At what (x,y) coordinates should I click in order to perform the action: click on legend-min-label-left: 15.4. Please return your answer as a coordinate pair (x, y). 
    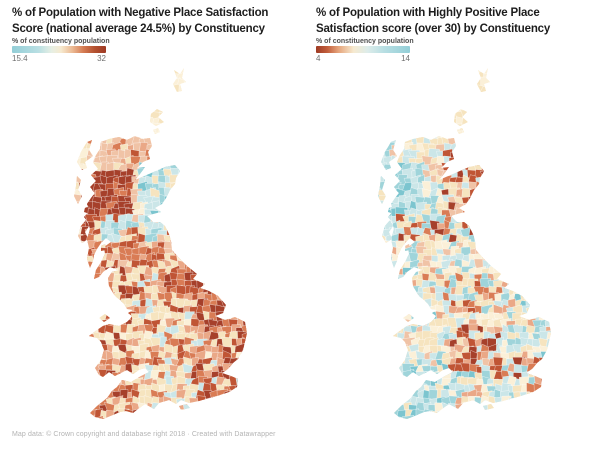
    Looking at the image, I should click on (20, 58).